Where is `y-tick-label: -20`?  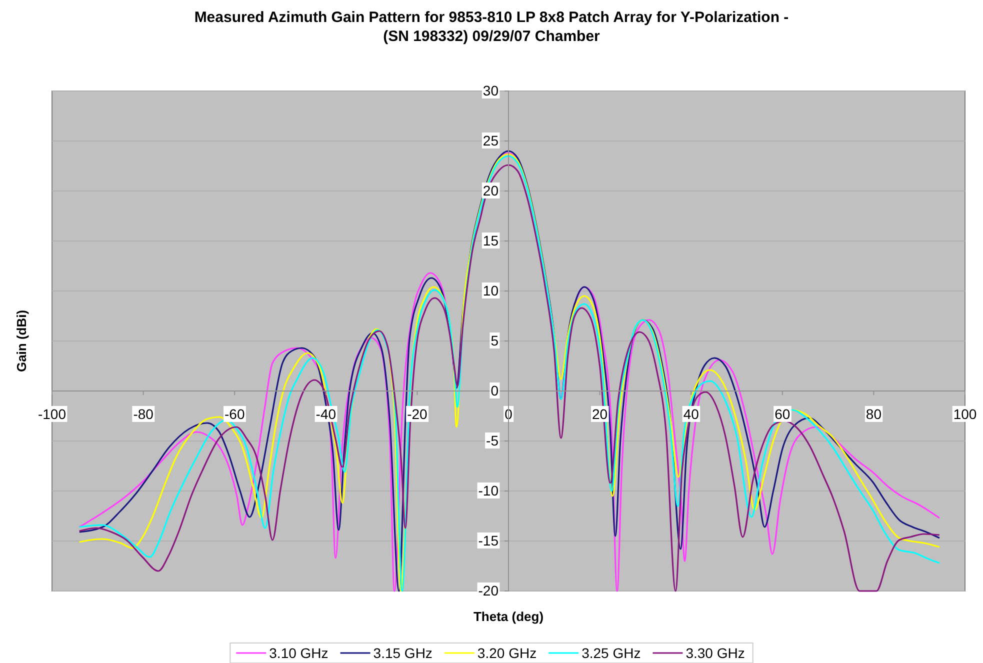
y-tick-label: -20 is located at coordinates (488, 590).